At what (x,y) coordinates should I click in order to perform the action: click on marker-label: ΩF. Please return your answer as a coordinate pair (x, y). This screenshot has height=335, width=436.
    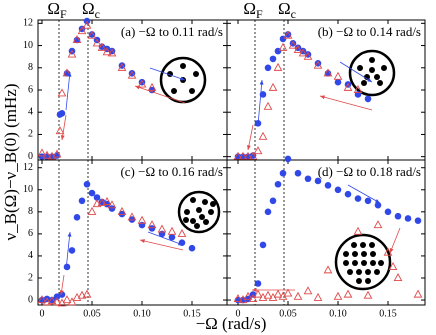
    Looking at the image, I should click on (57, 10).